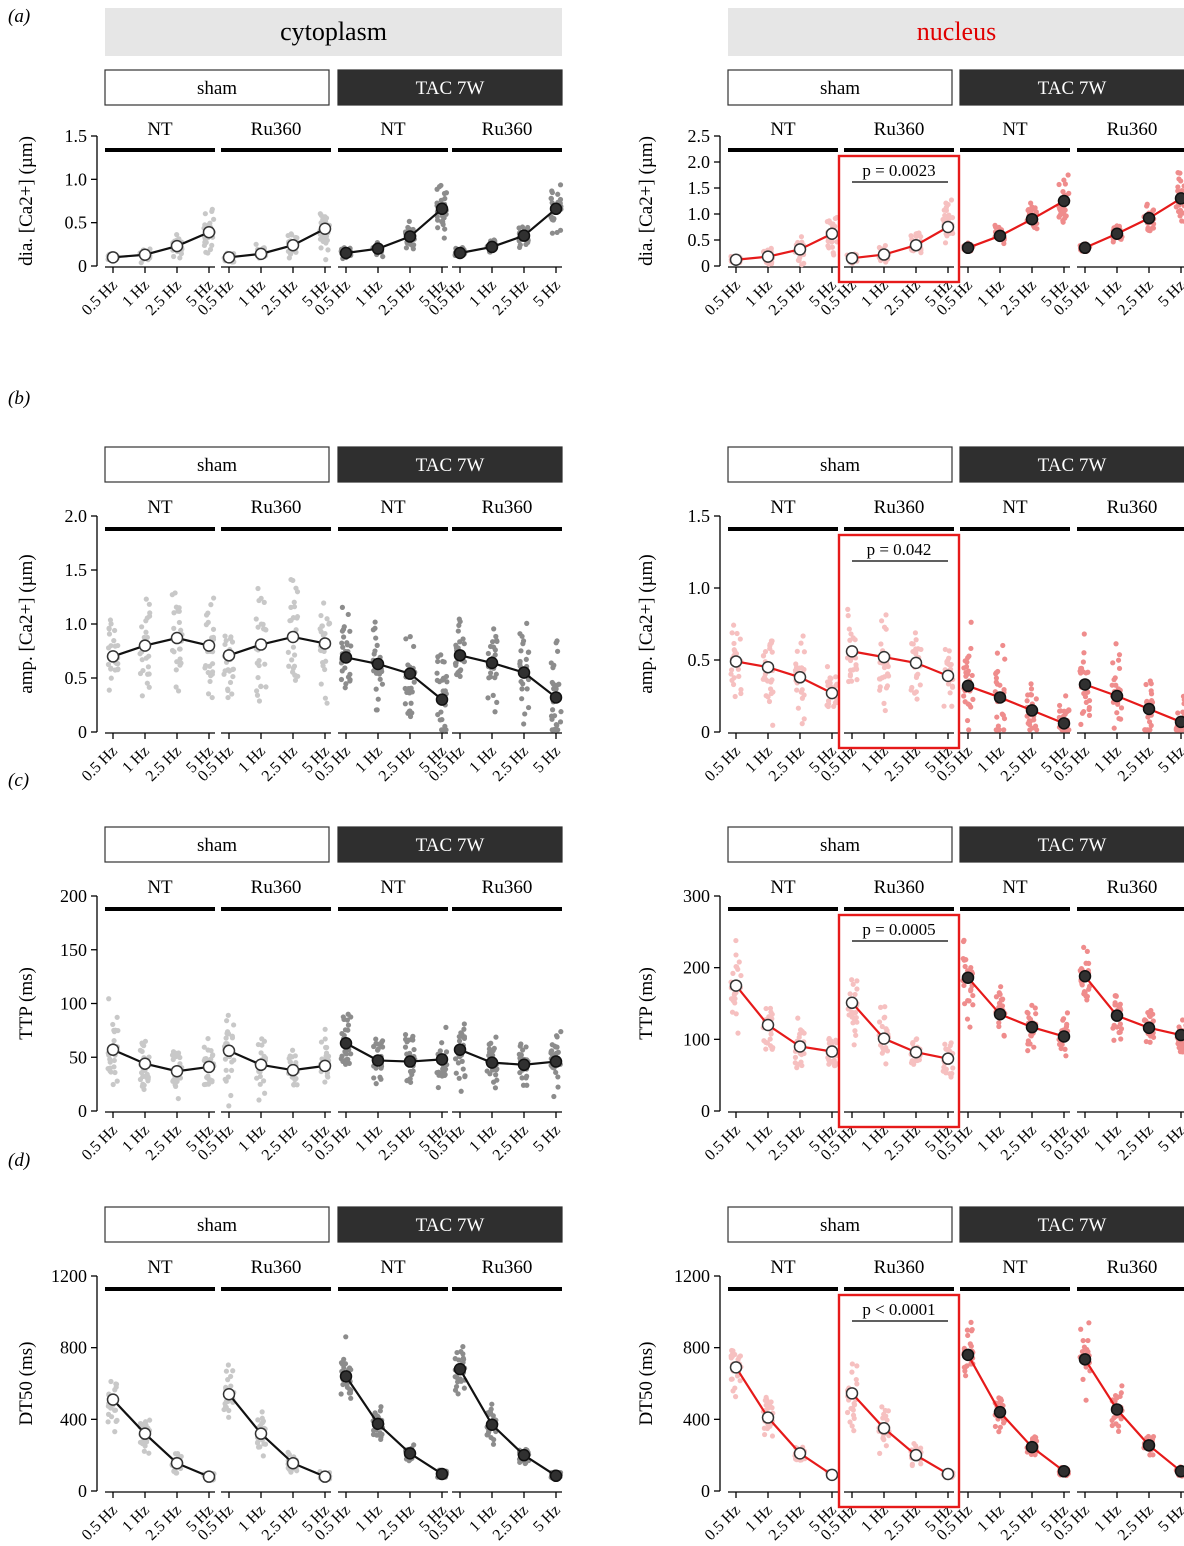 The width and height of the screenshot is (1184, 1546). Describe the element at coordinates (1130, 909) in the screenshot. I see `treatment-bar` at that location.